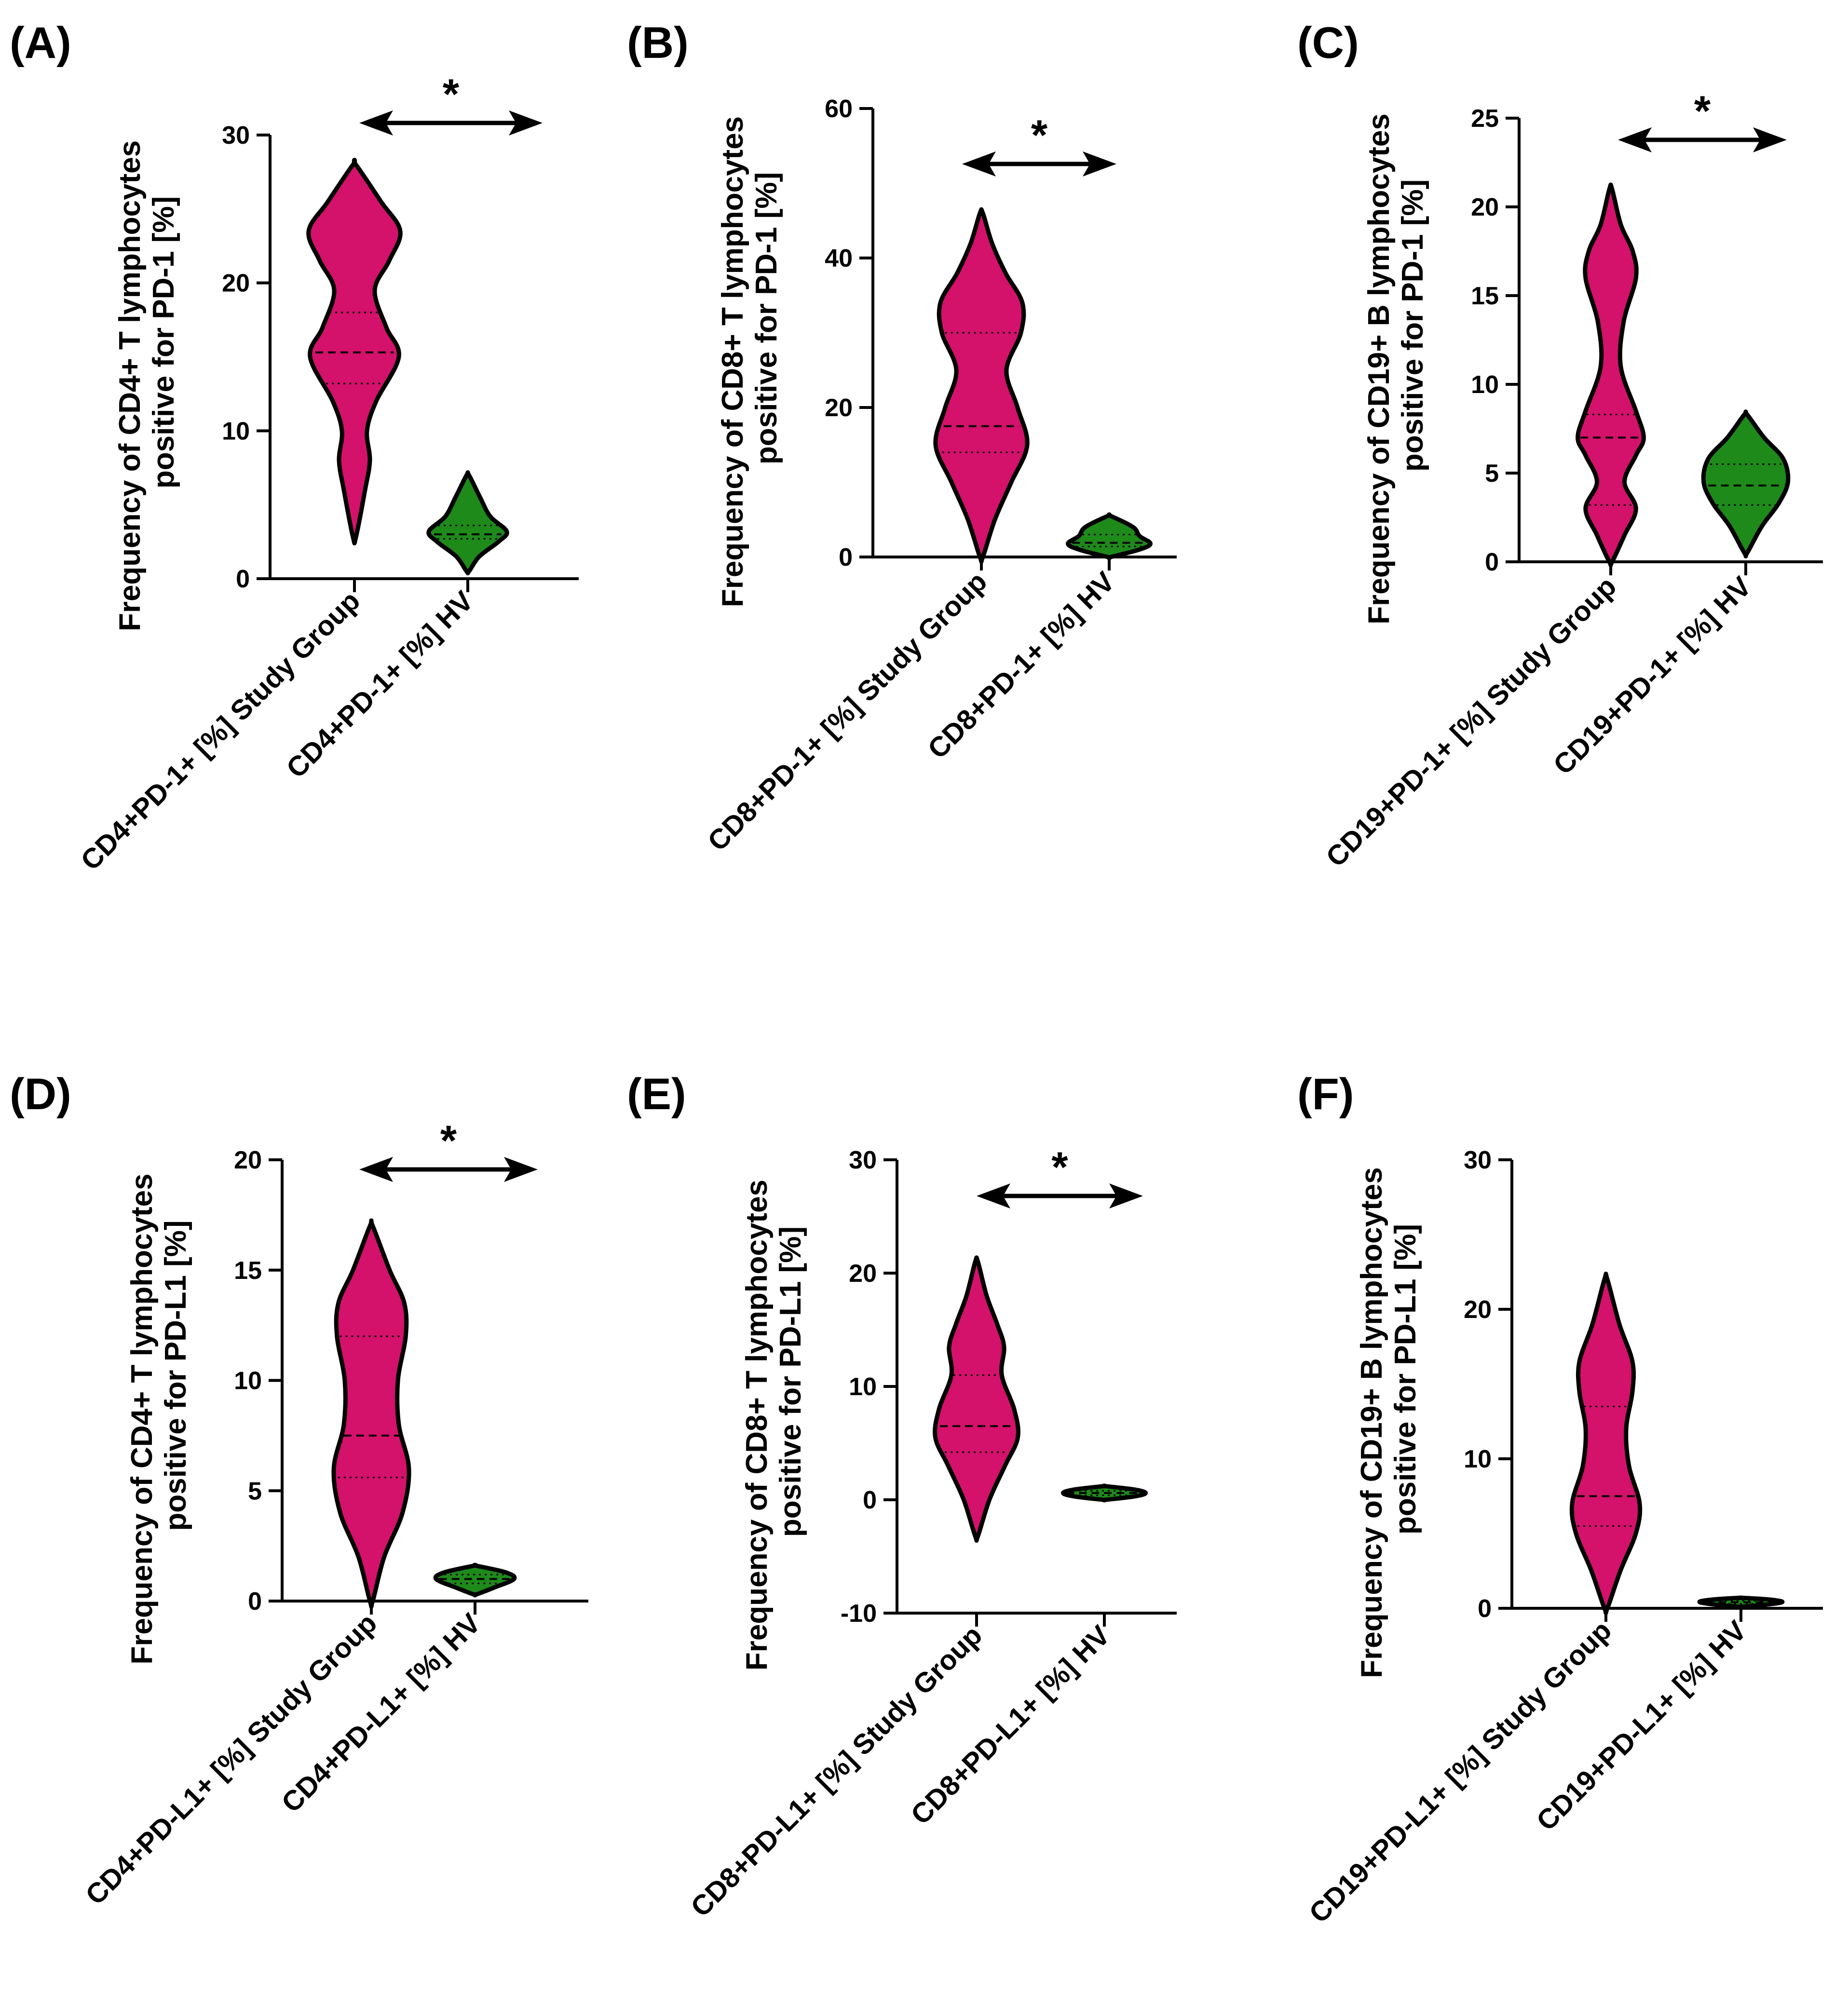 The height and width of the screenshot is (2010, 1848). What do you see at coordinates (381, 1713) in the screenshot?
I see `category-label: CD4+PD-L1+ [%] HV` at bounding box center [381, 1713].